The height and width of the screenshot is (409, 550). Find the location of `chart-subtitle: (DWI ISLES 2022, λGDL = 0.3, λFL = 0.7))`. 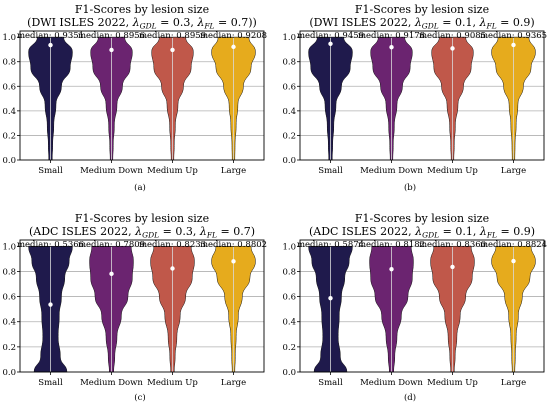

chart-subtitle: (DWI ISLES 2022, λGDL = 0.3, λFL = 0.7)) is located at coordinates (142, 23).